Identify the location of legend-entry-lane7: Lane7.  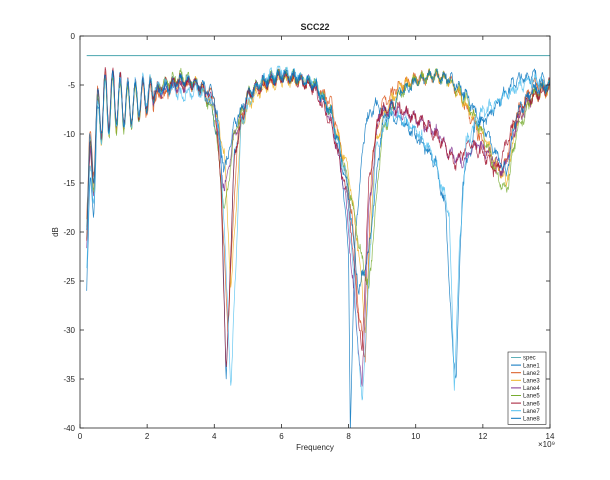
(531, 412).